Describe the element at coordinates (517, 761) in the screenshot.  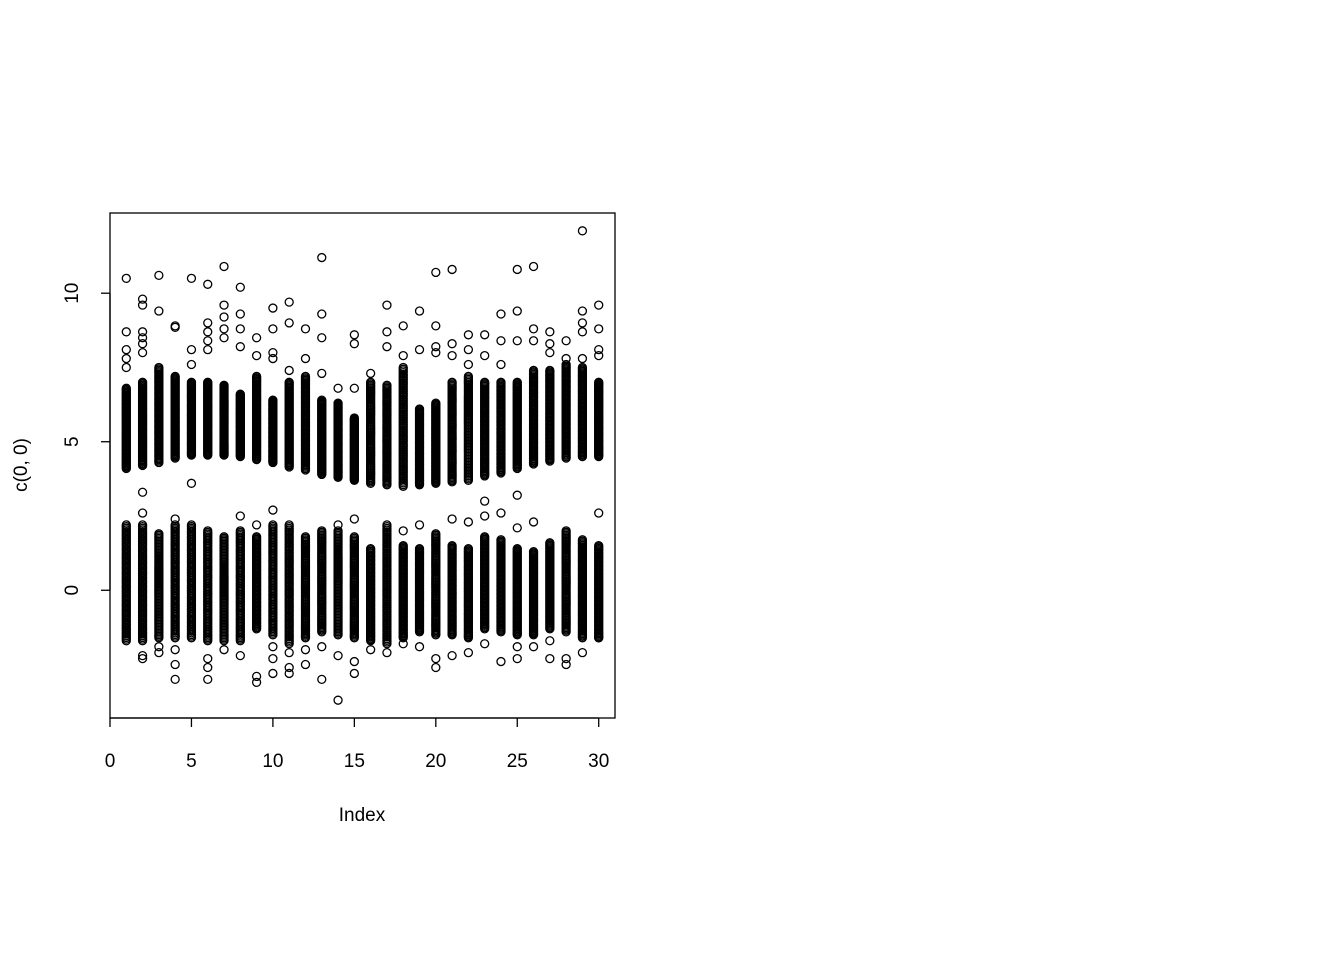
I see `x-tick-label: 25` at that location.